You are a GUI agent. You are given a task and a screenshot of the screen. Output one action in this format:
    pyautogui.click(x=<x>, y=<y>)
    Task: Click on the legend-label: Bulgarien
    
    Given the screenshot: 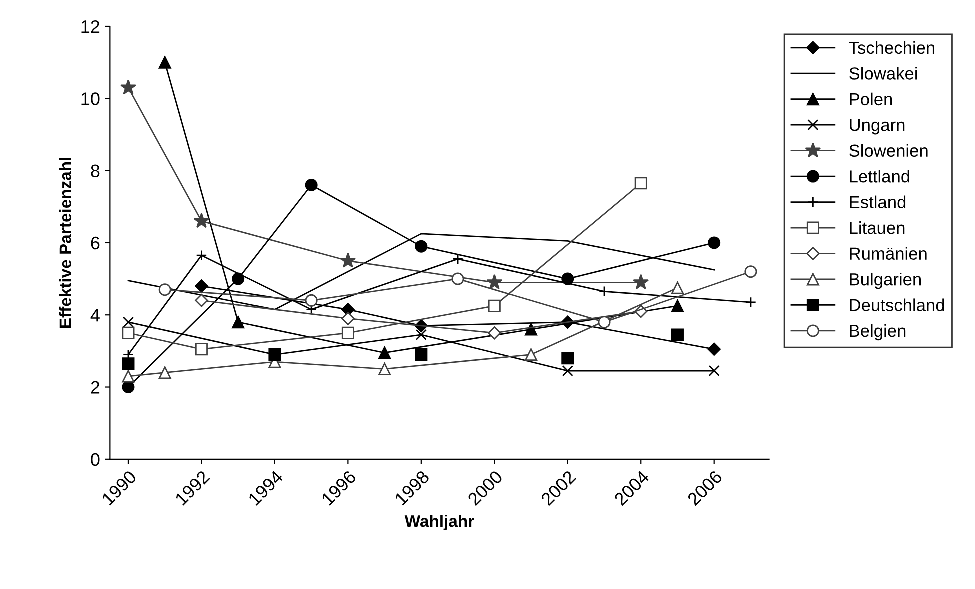 What is the action you would take?
    pyautogui.click(x=886, y=281)
    